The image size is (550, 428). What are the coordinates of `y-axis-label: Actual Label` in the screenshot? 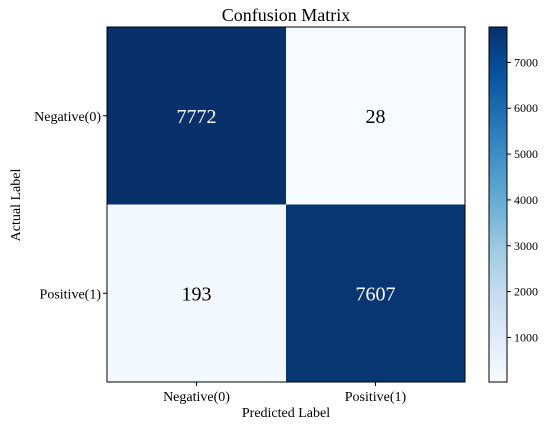 It's located at (16, 205).